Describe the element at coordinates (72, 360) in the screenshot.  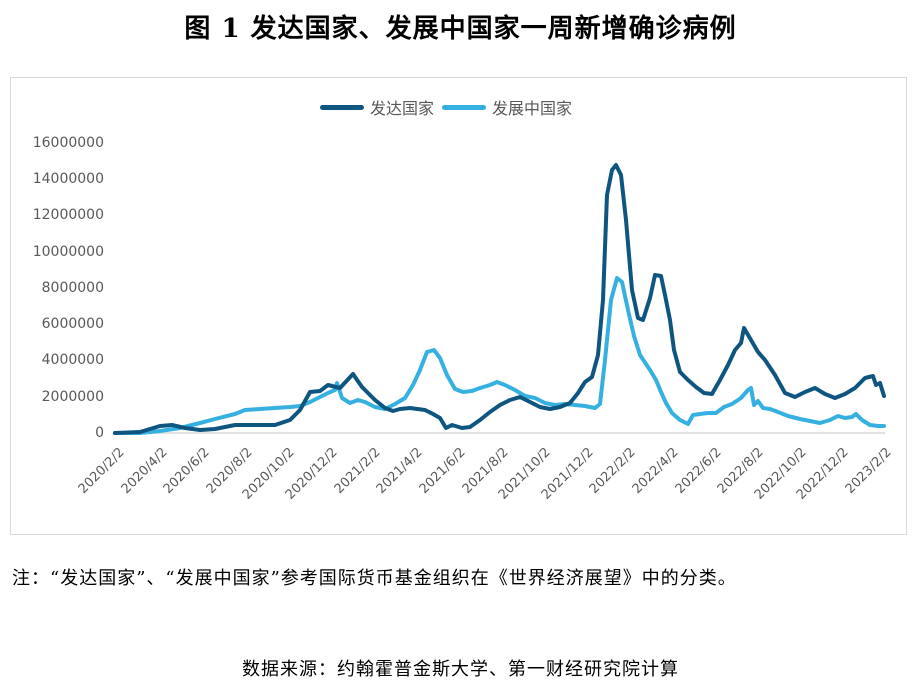
I see `y-tick: 4000000` at that location.